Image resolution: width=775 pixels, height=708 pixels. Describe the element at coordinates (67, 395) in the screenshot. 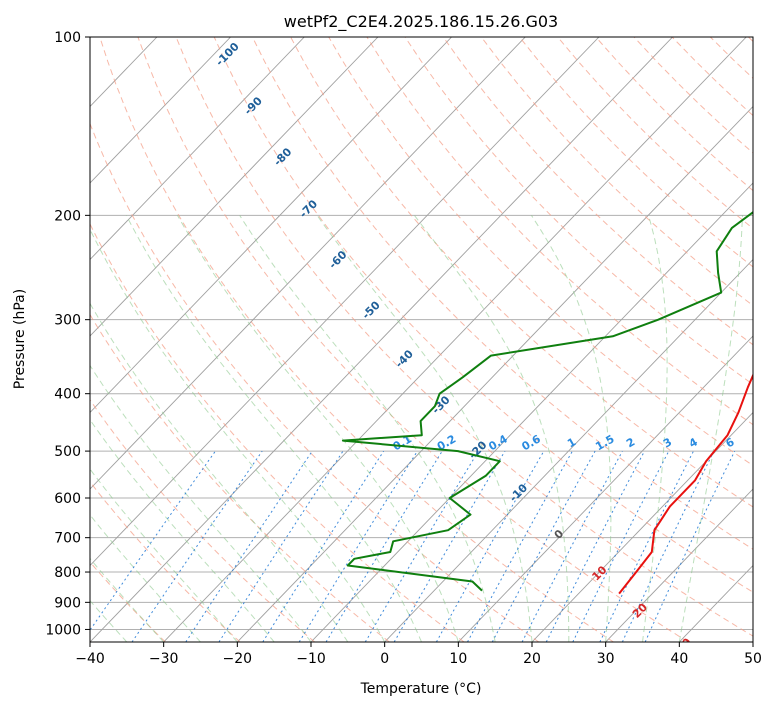

I see `y-tick-label: 400` at that location.